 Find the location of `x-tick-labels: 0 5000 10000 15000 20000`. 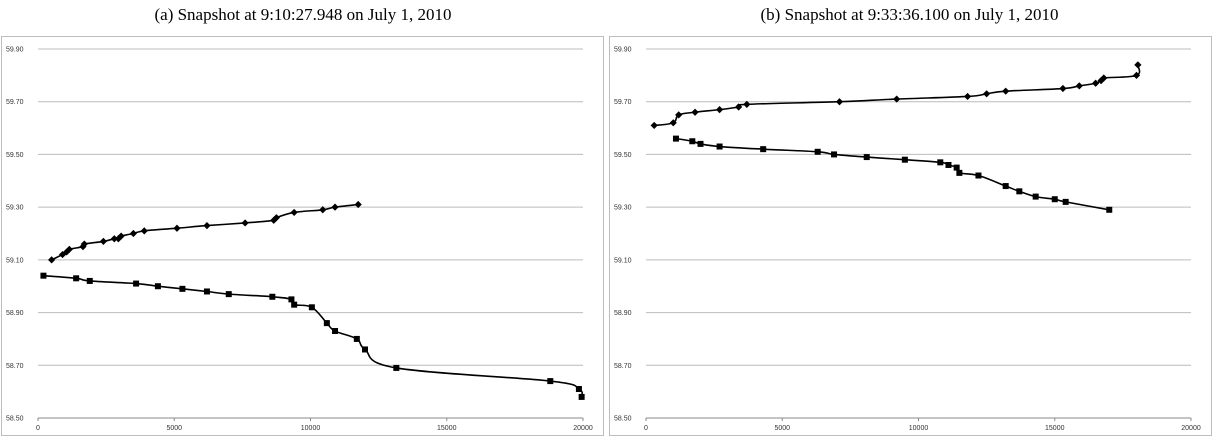

x-tick-labels: 0 5000 10000 15000 20000 is located at coordinates (922, 425).